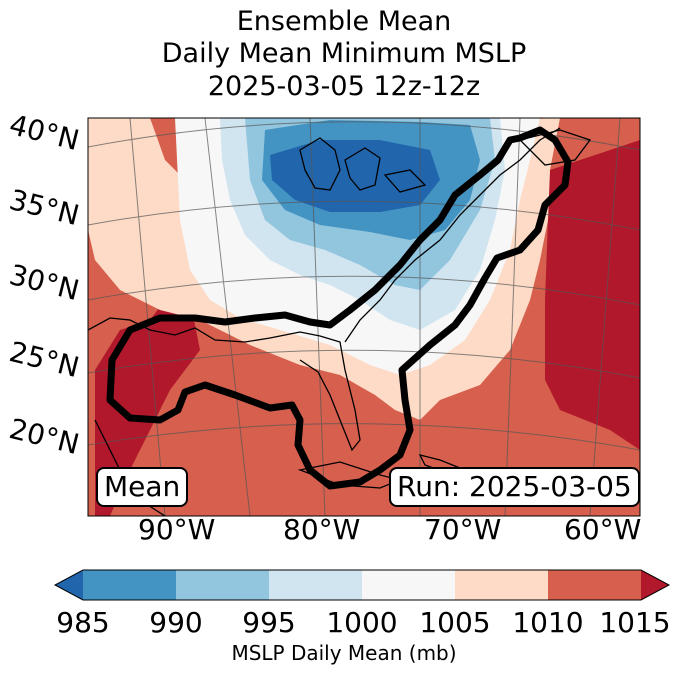  What do you see at coordinates (177, 529) in the screenshot?
I see `lon-label-90: 90°W` at bounding box center [177, 529].